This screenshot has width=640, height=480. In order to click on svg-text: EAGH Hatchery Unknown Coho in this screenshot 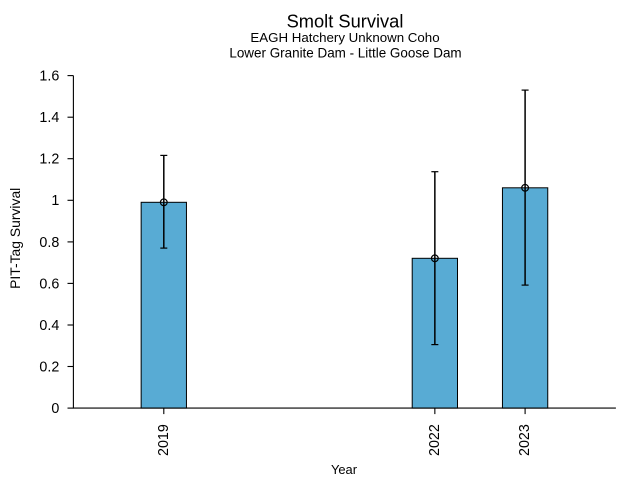, I will do `click(344, 37)`.